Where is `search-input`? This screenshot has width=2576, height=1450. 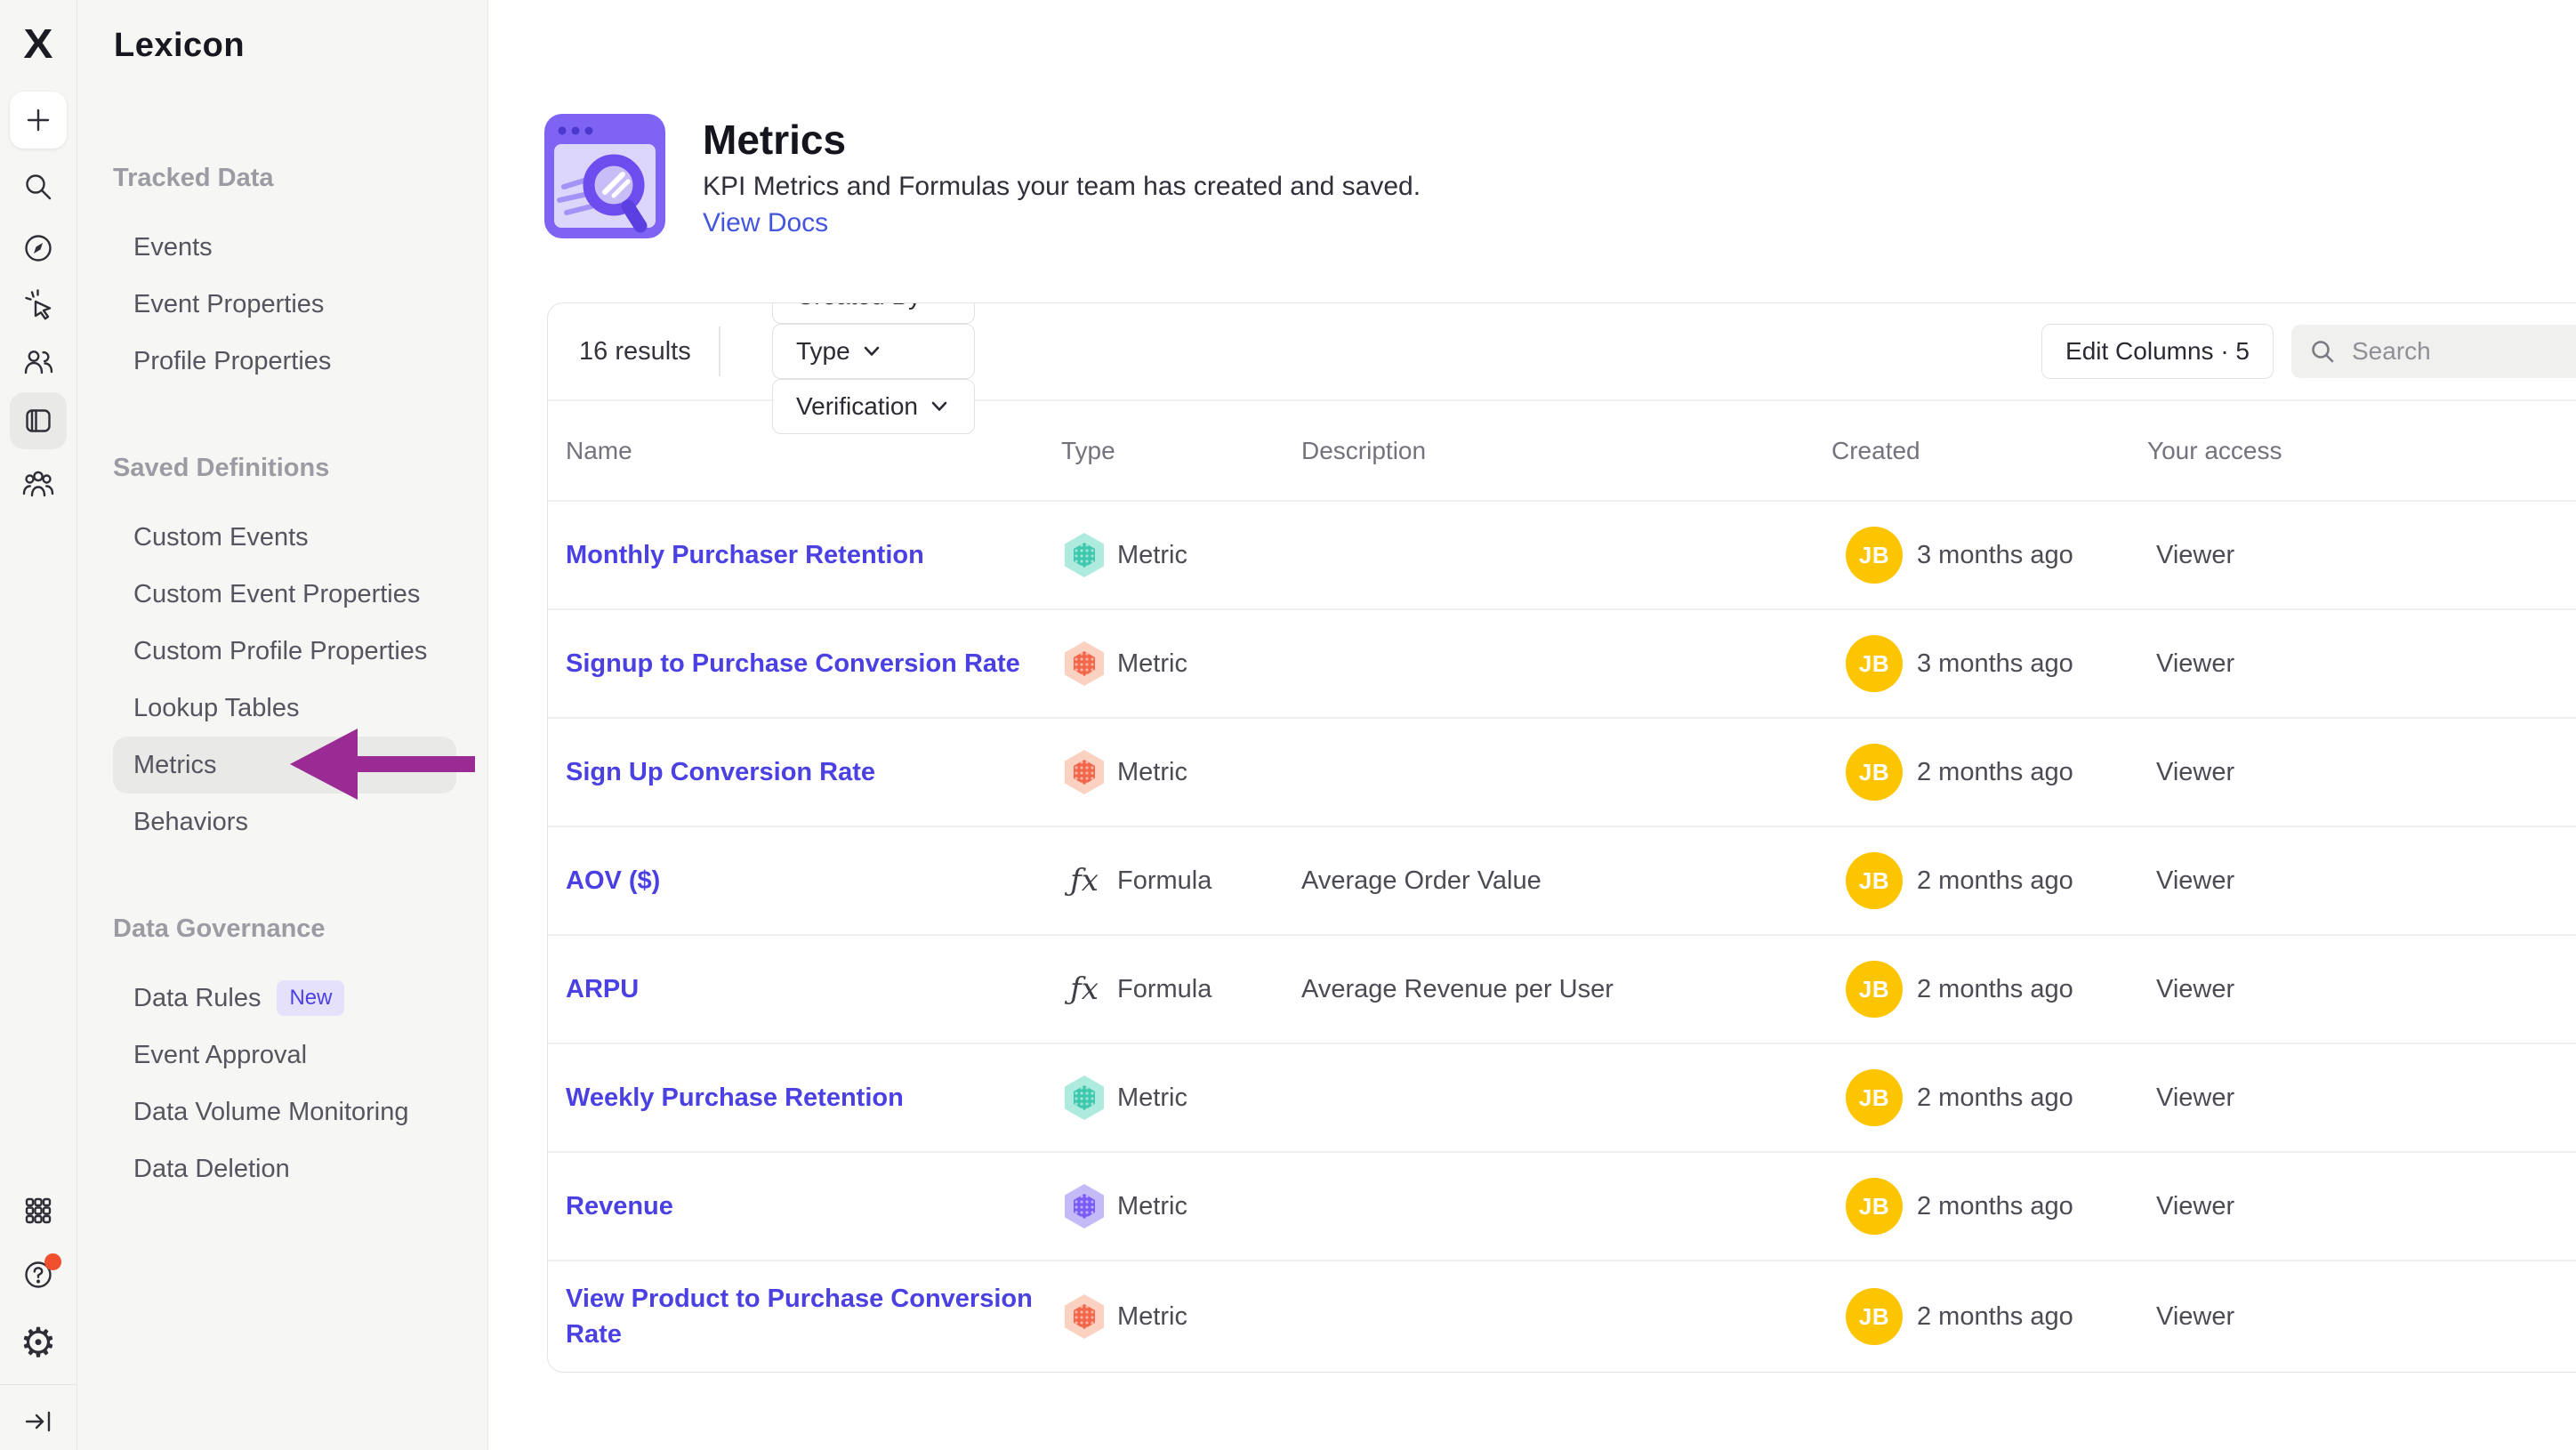
search-input is located at coordinates (2463, 351).